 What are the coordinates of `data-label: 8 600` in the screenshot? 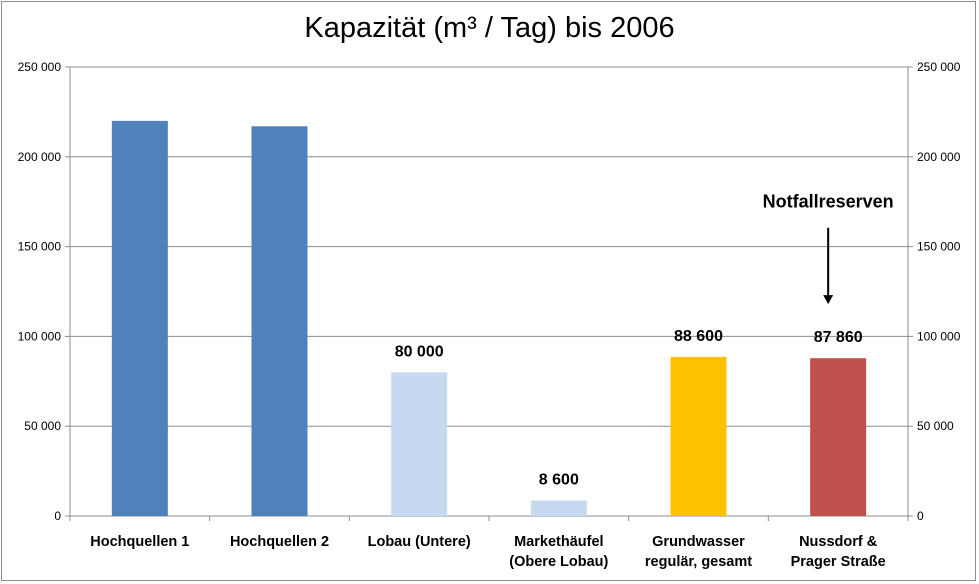 It's located at (559, 480).